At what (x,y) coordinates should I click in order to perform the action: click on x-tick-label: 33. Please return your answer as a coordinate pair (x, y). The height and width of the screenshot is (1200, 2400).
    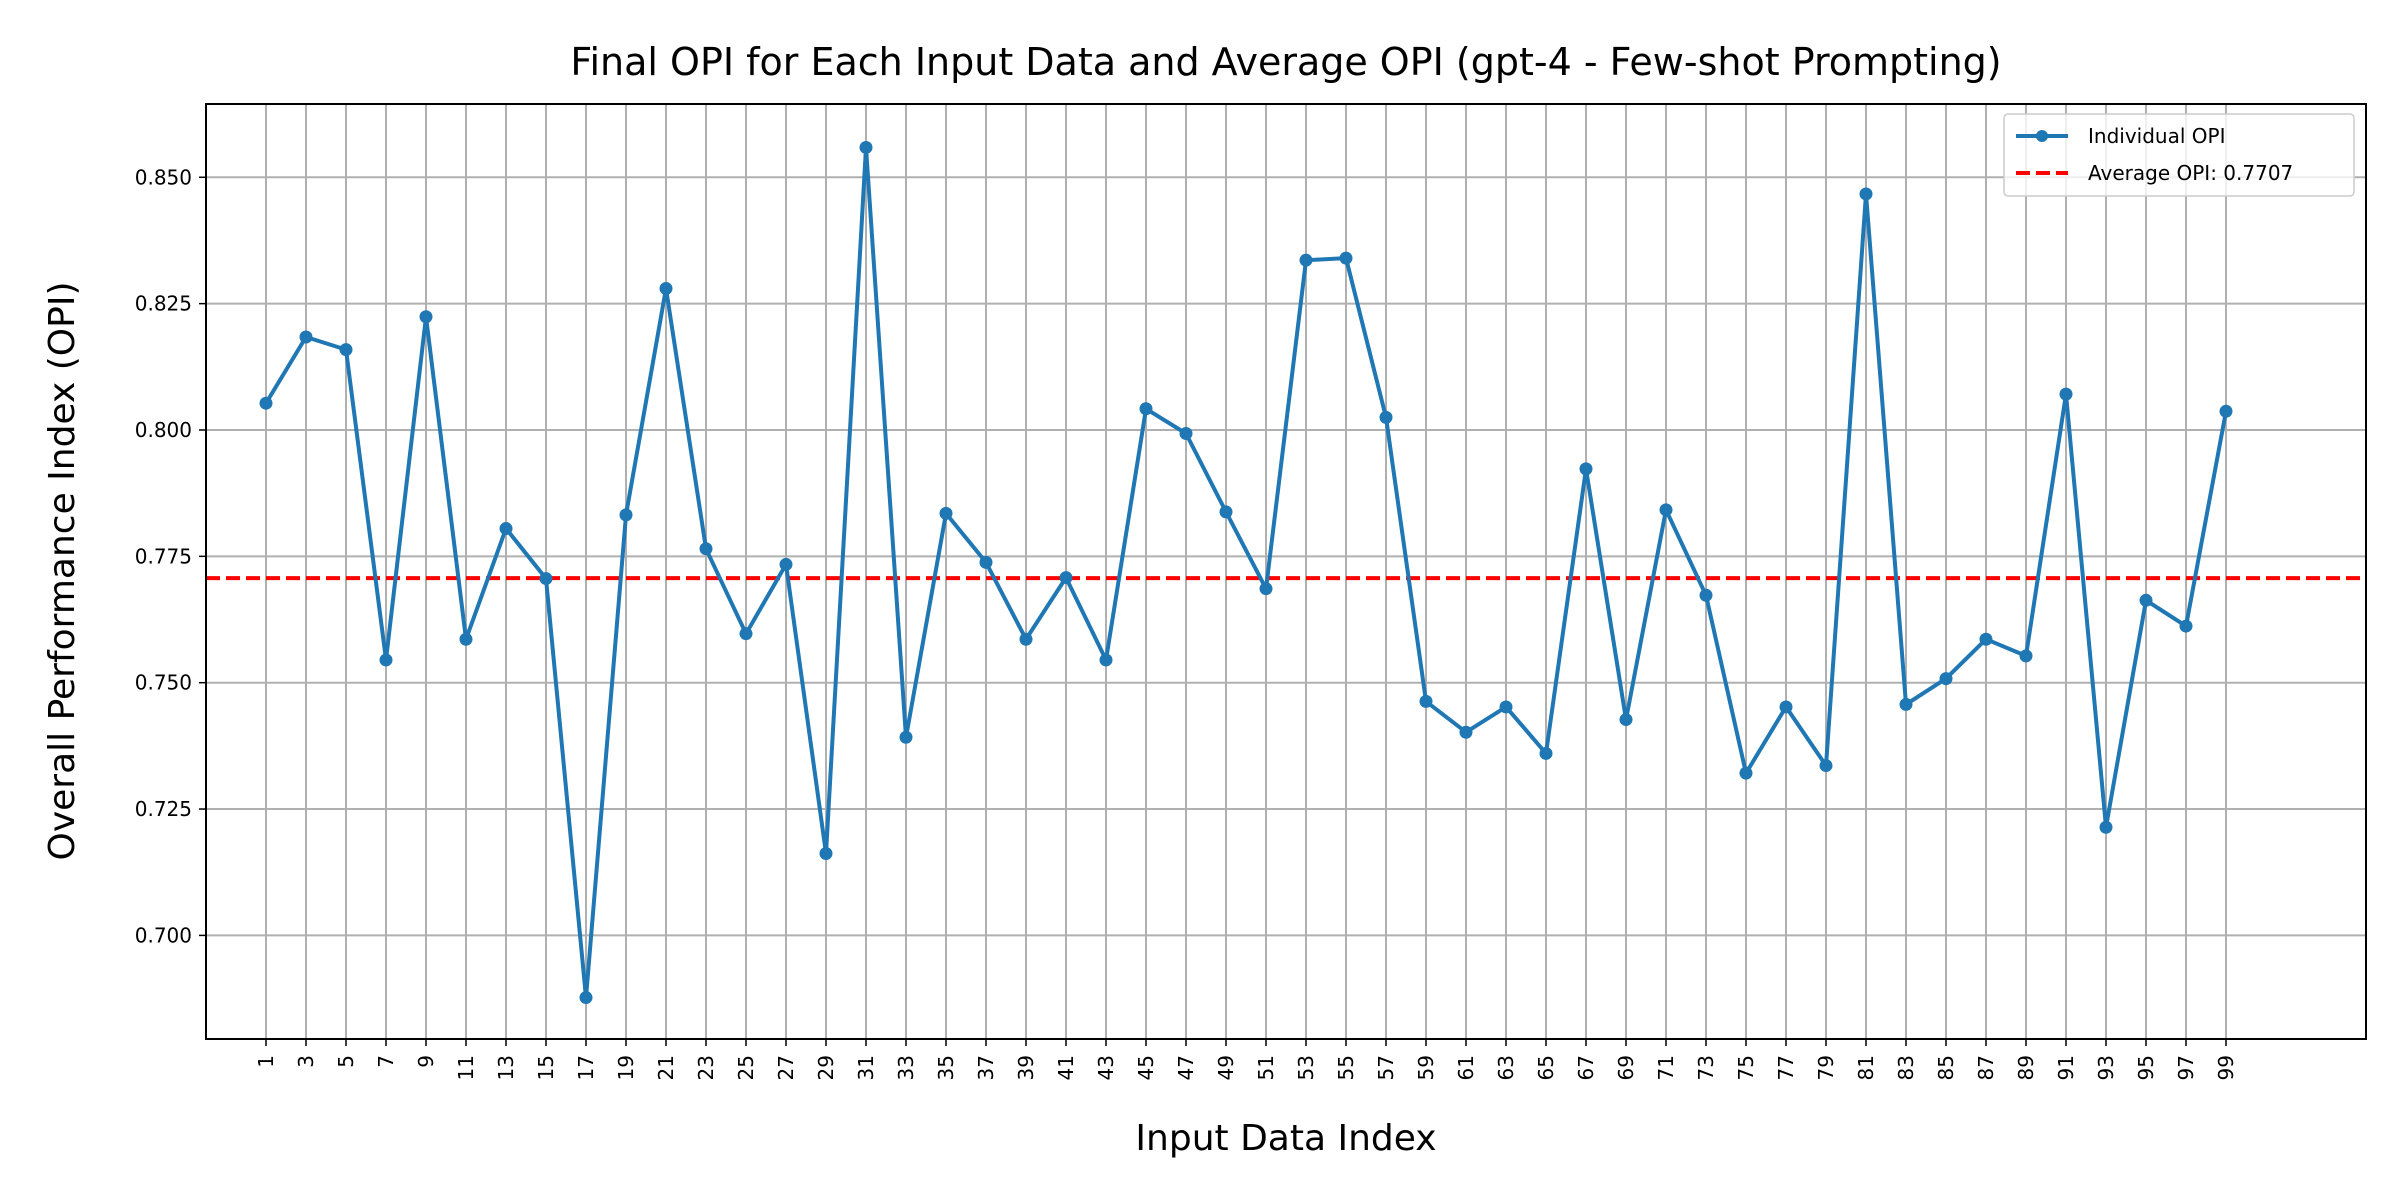
    Looking at the image, I should click on (906, 1067).